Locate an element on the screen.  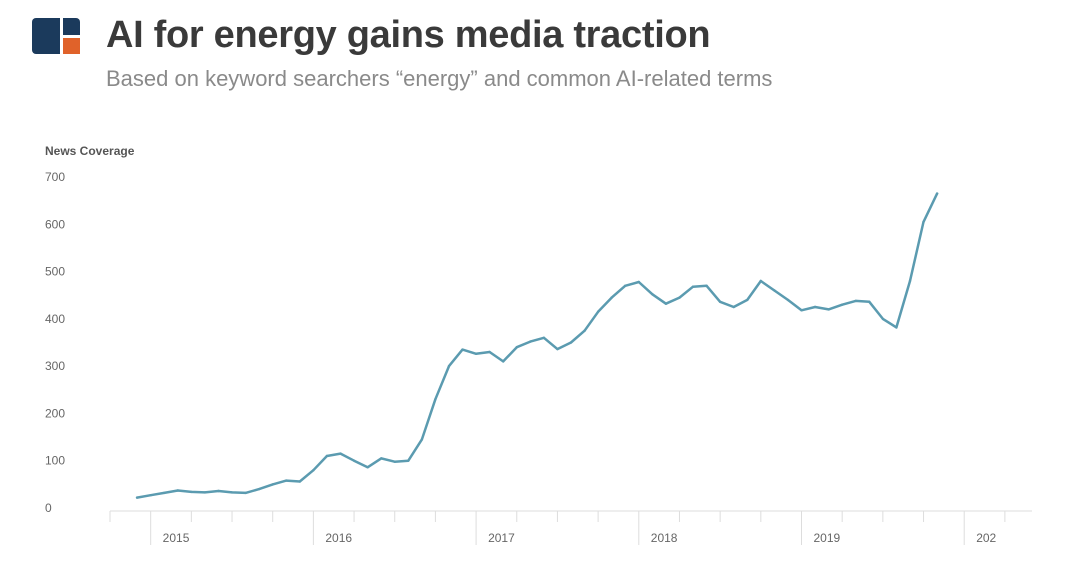
y-tick-label: 400 is located at coordinates (55, 319).